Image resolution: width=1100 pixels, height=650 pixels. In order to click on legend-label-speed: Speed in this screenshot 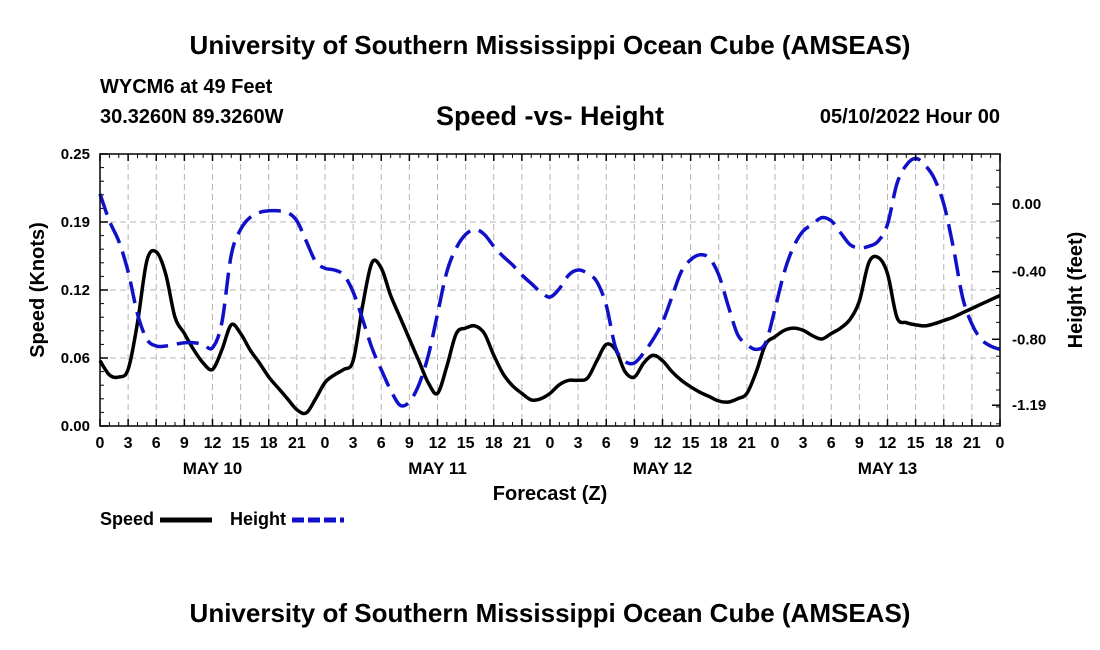, I will do `click(127, 519)`.